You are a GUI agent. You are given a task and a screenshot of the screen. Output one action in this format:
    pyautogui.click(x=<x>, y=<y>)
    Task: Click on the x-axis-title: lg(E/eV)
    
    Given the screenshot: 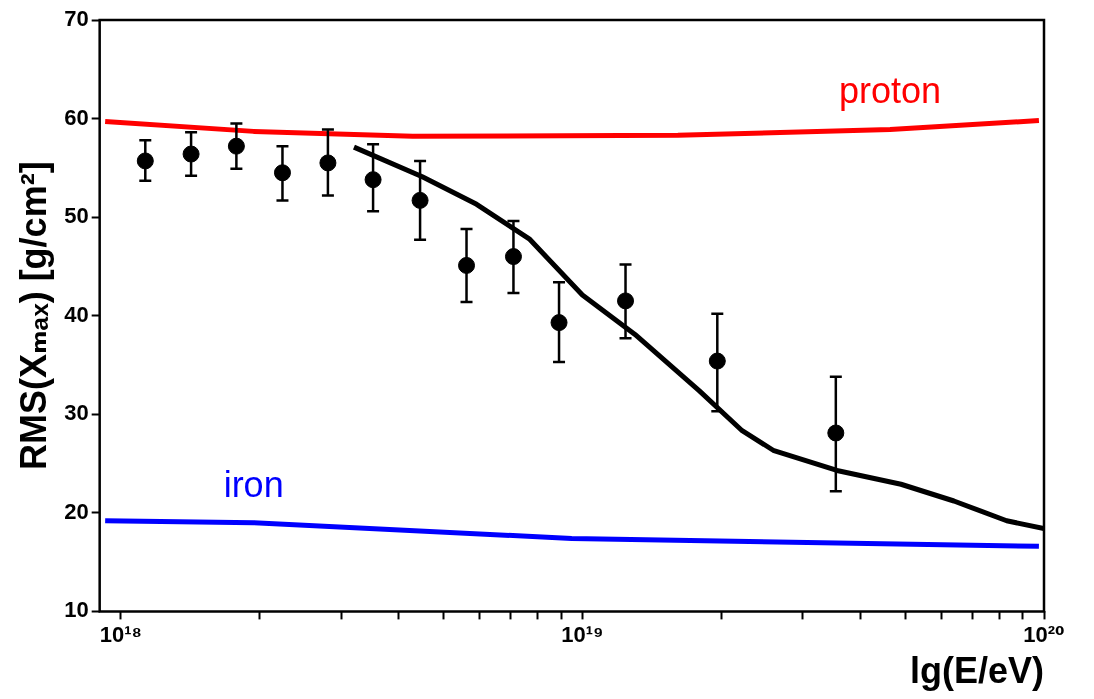 What is the action you would take?
    pyautogui.click(x=976, y=671)
    